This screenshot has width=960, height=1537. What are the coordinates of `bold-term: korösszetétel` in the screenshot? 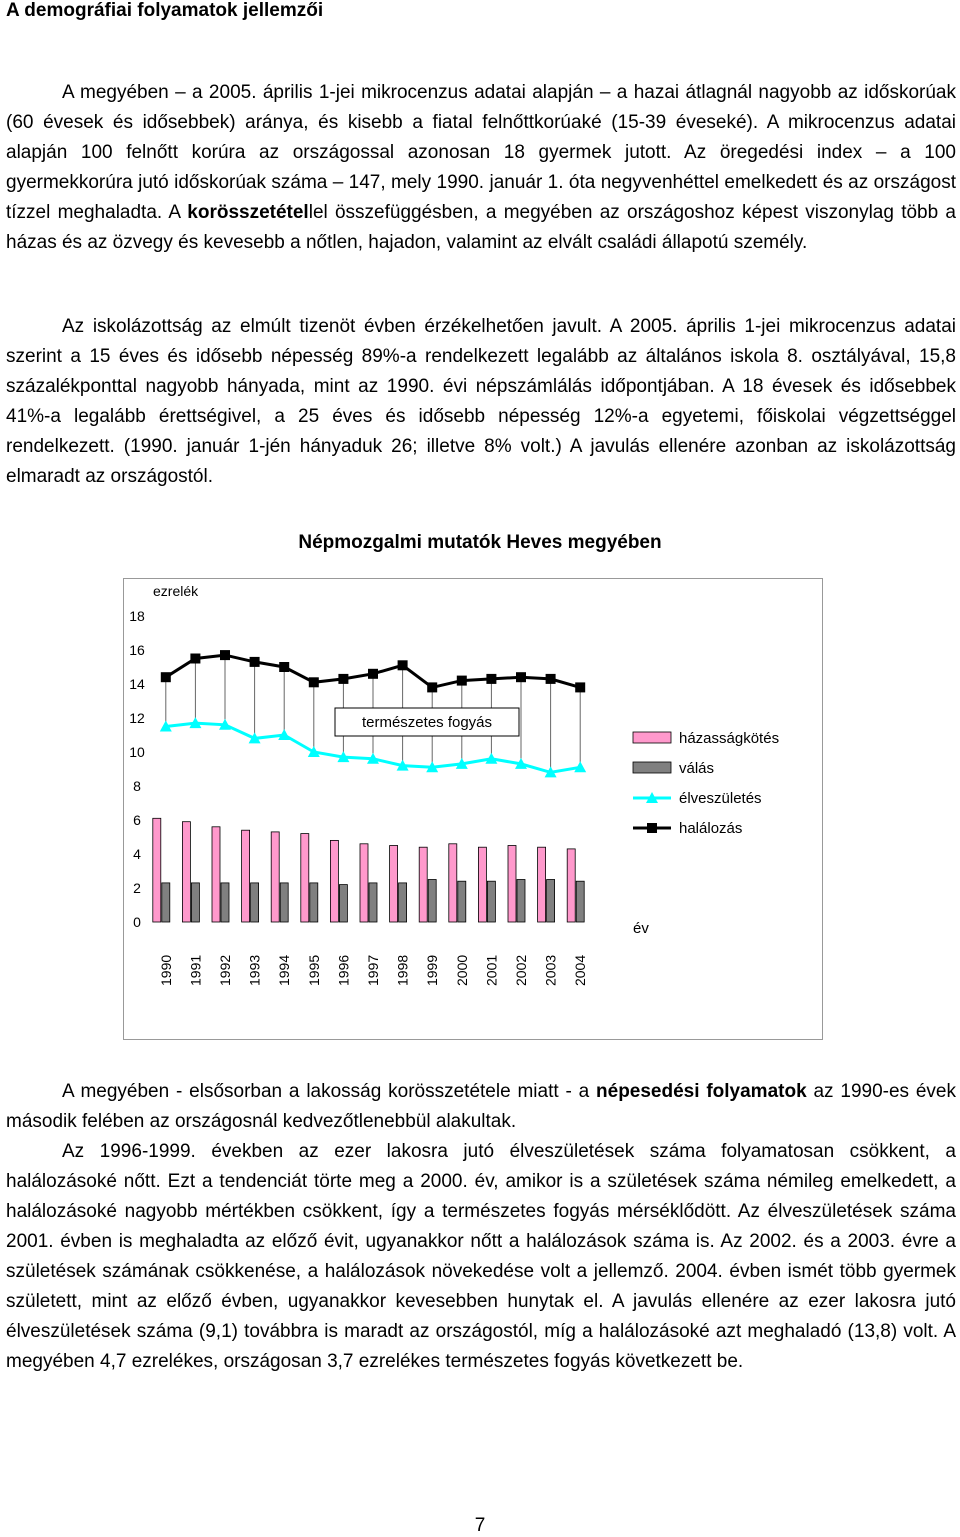 It's located at (248, 212).